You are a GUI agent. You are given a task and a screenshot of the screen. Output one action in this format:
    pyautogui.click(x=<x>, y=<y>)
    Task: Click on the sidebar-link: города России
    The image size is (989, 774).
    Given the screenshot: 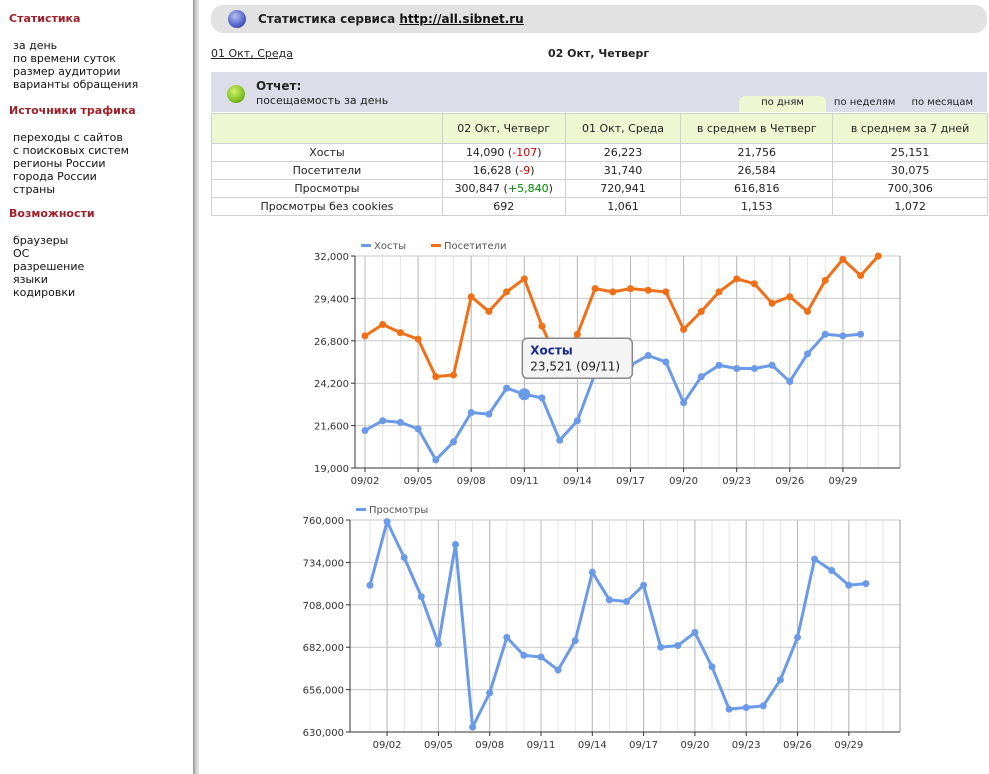 What is the action you would take?
    pyautogui.click(x=55, y=176)
    